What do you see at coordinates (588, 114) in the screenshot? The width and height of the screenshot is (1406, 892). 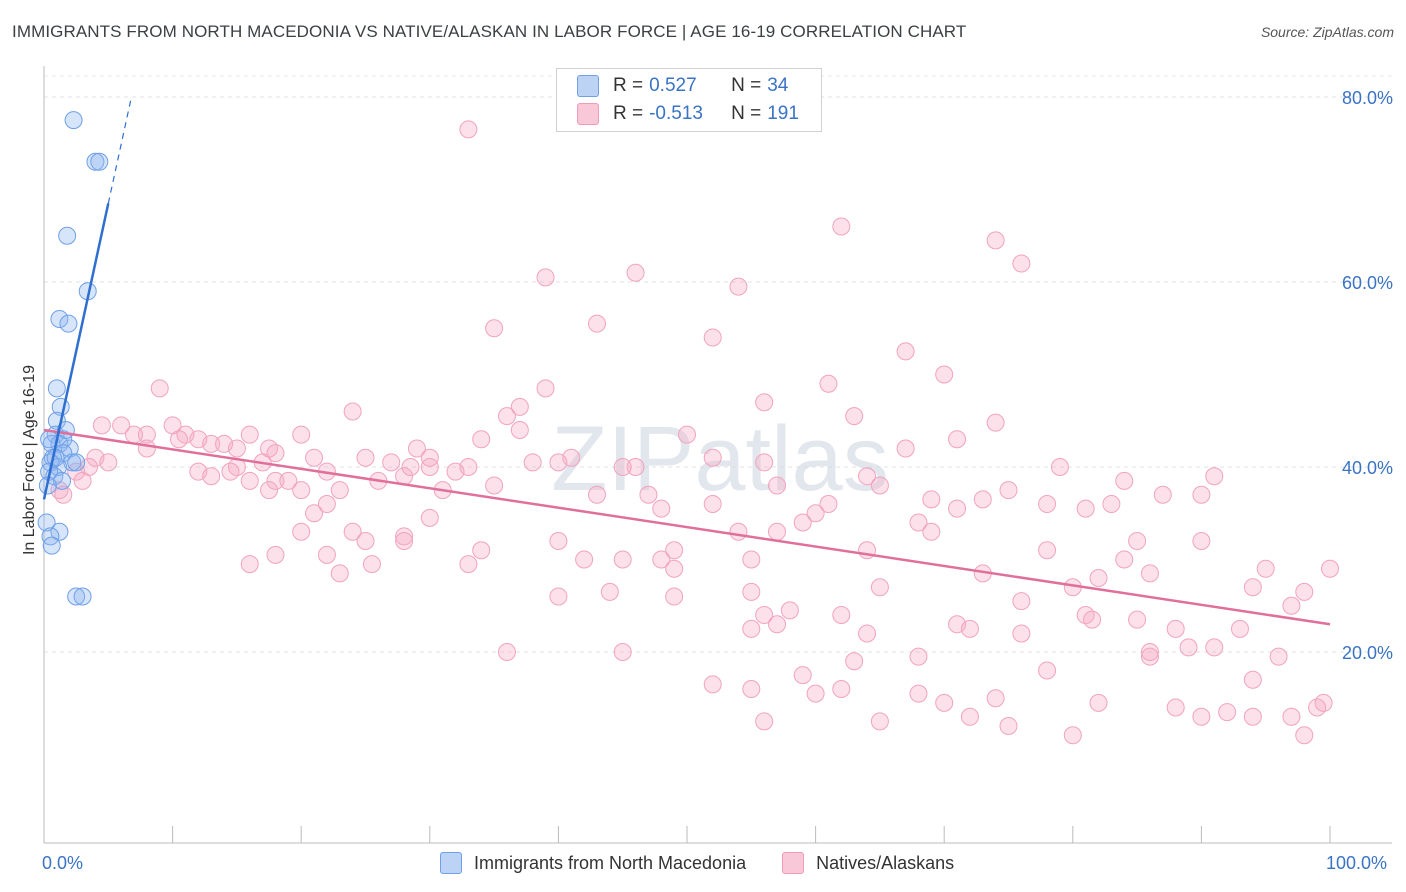 I see `legend-swatch-pink` at bounding box center [588, 114].